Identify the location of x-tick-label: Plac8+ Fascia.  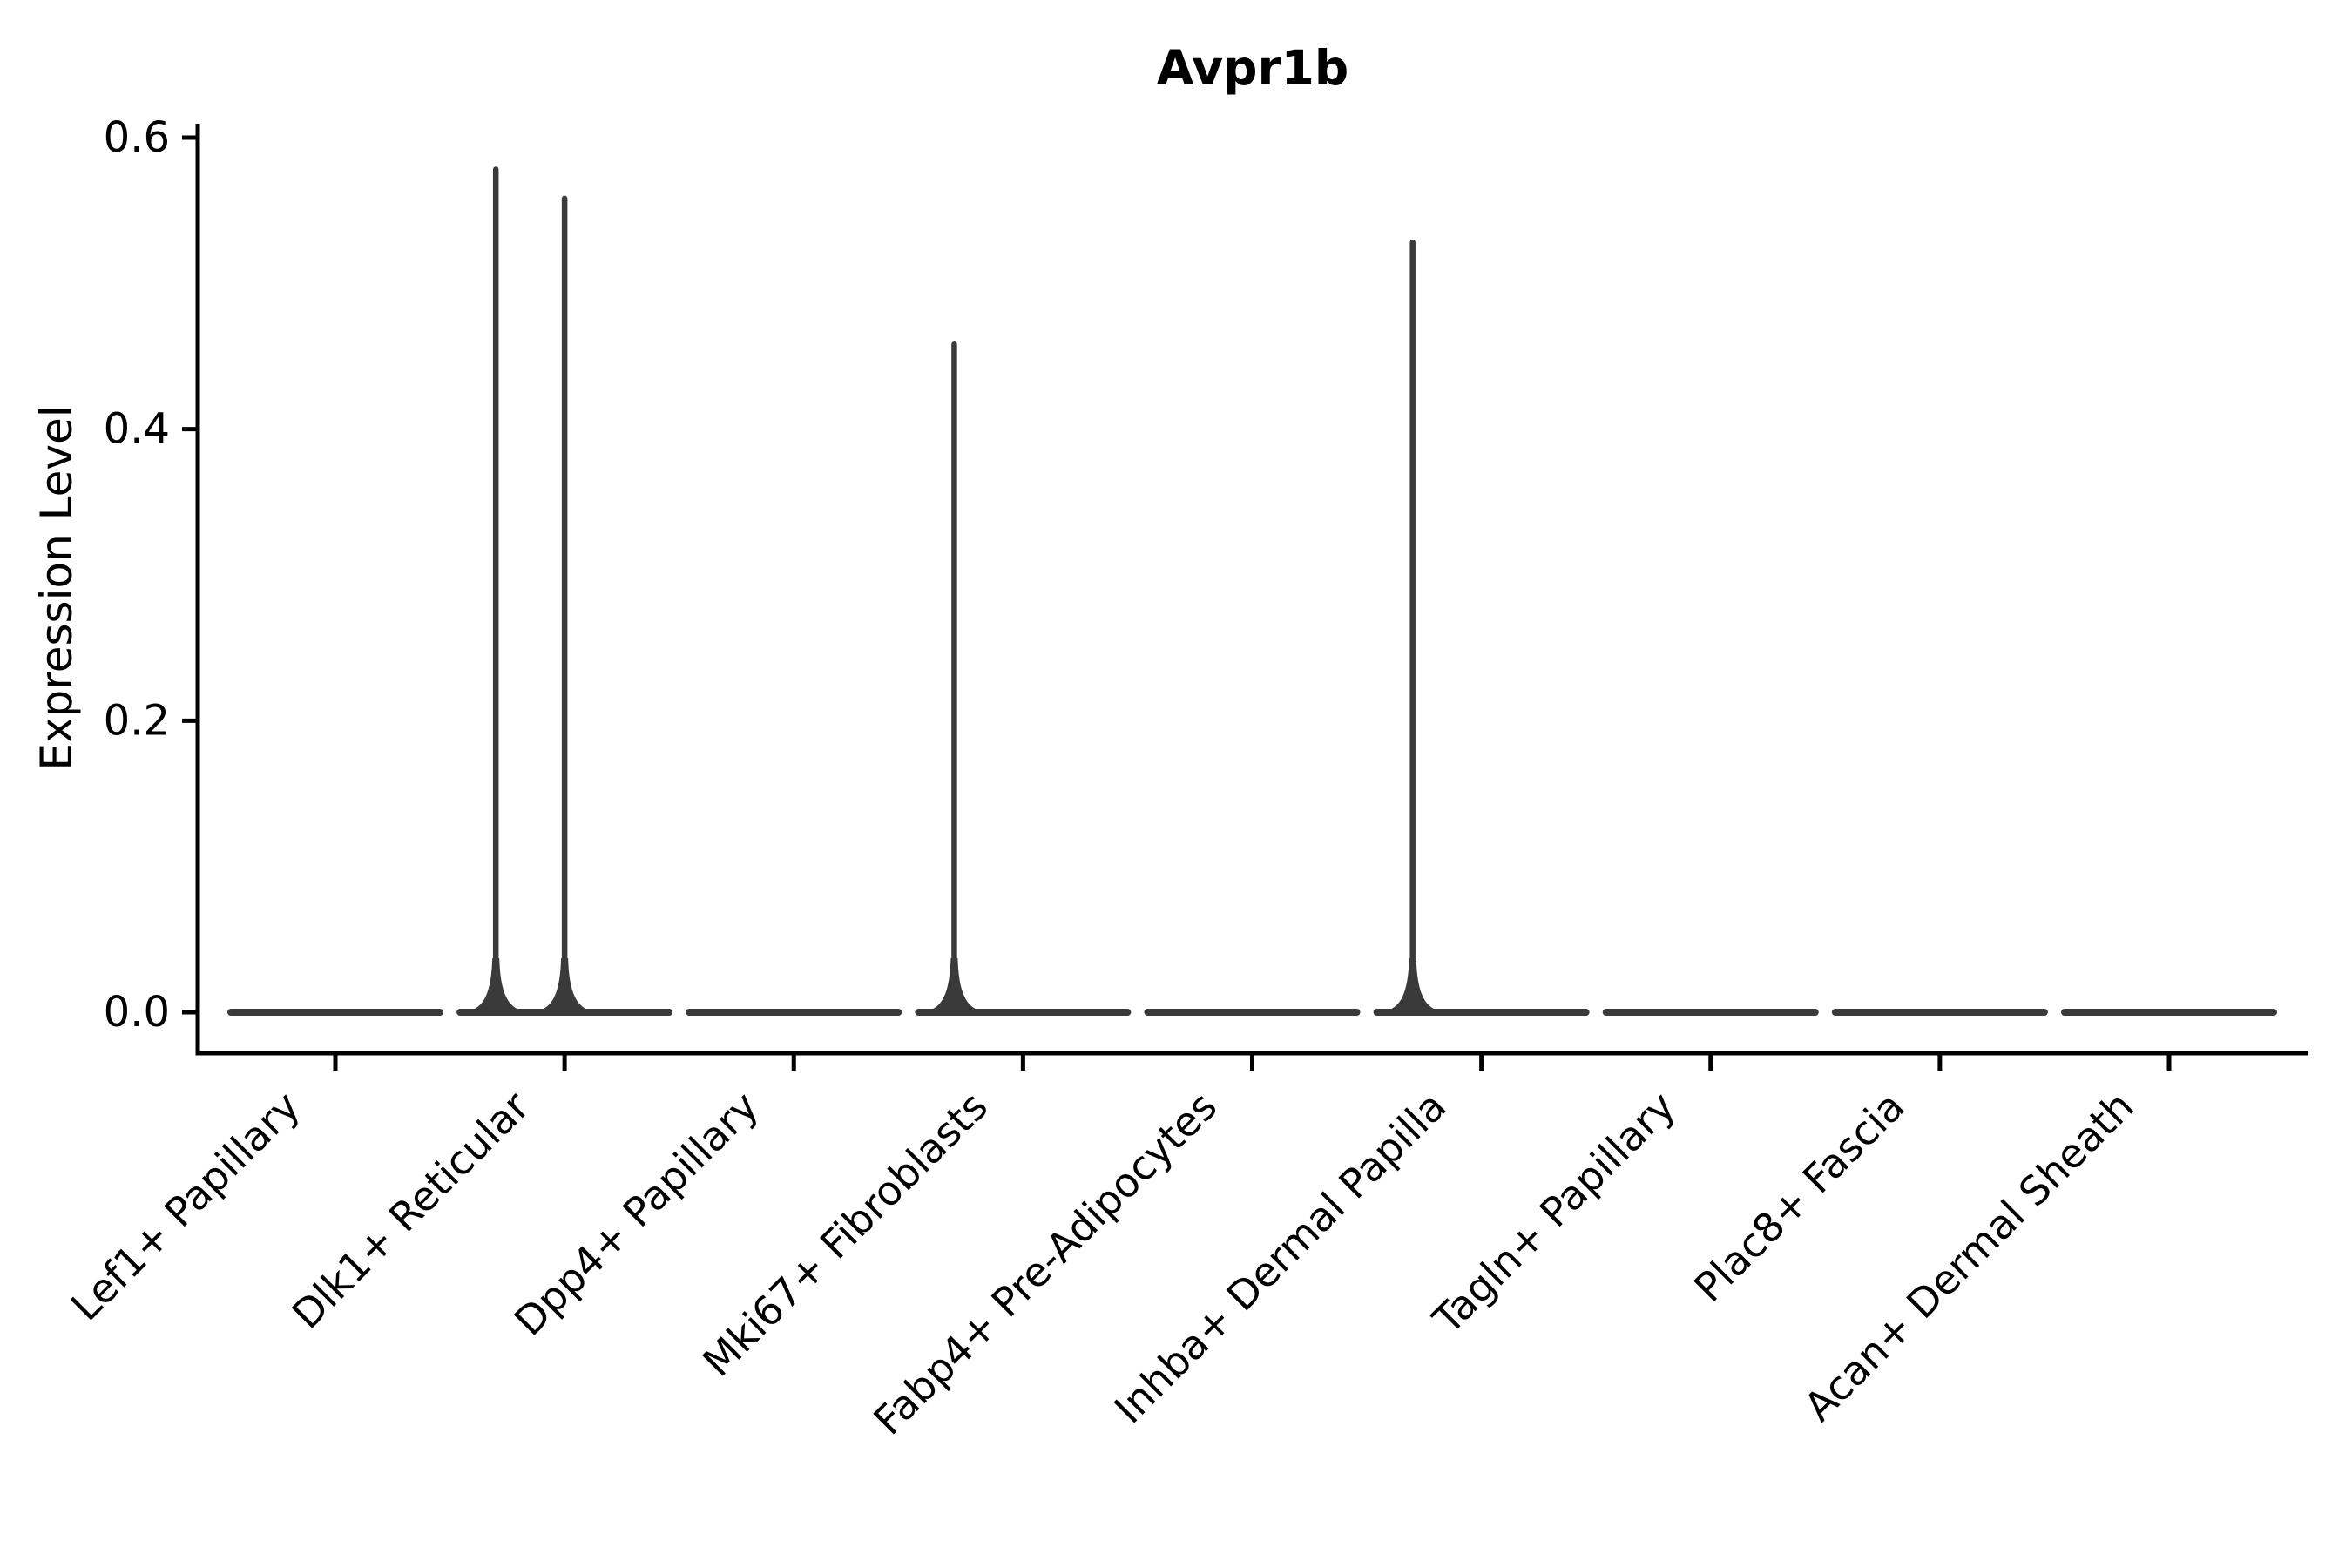
(1799, 1197).